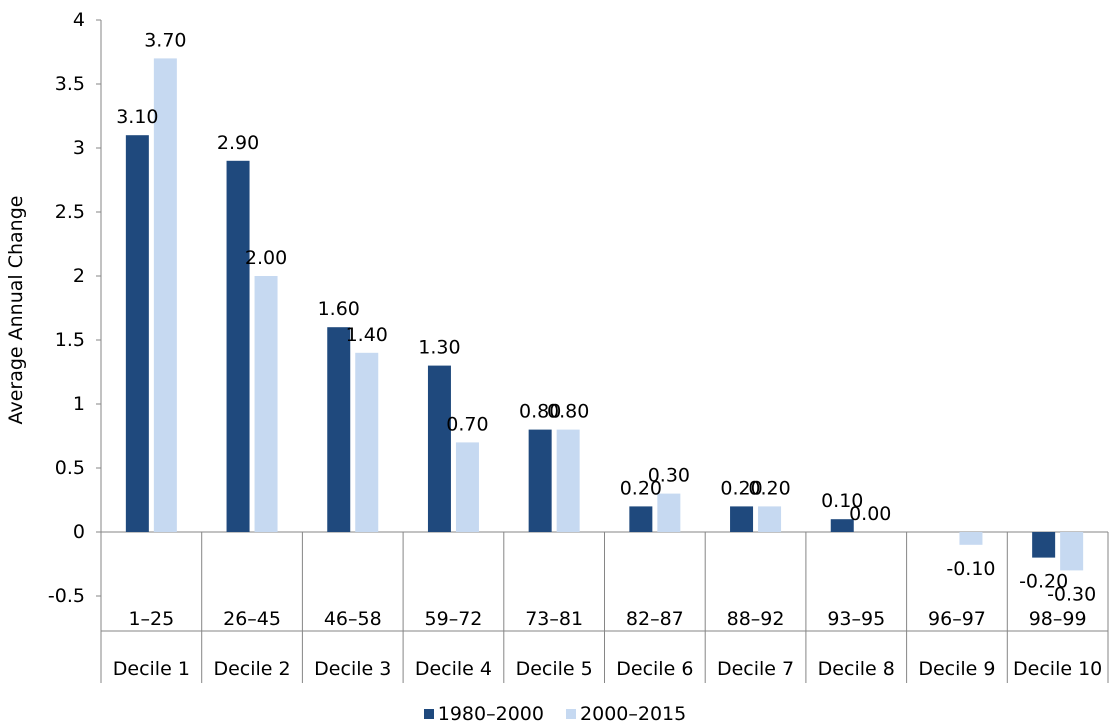  Describe the element at coordinates (151, 619) in the screenshot. I see `x-category-label: 1–25` at that location.